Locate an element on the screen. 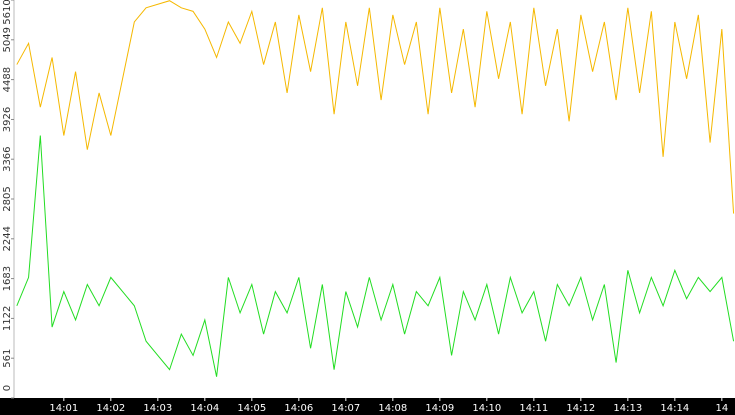 The image size is (735, 415). x-tick-label: 14 is located at coordinates (721, 408).